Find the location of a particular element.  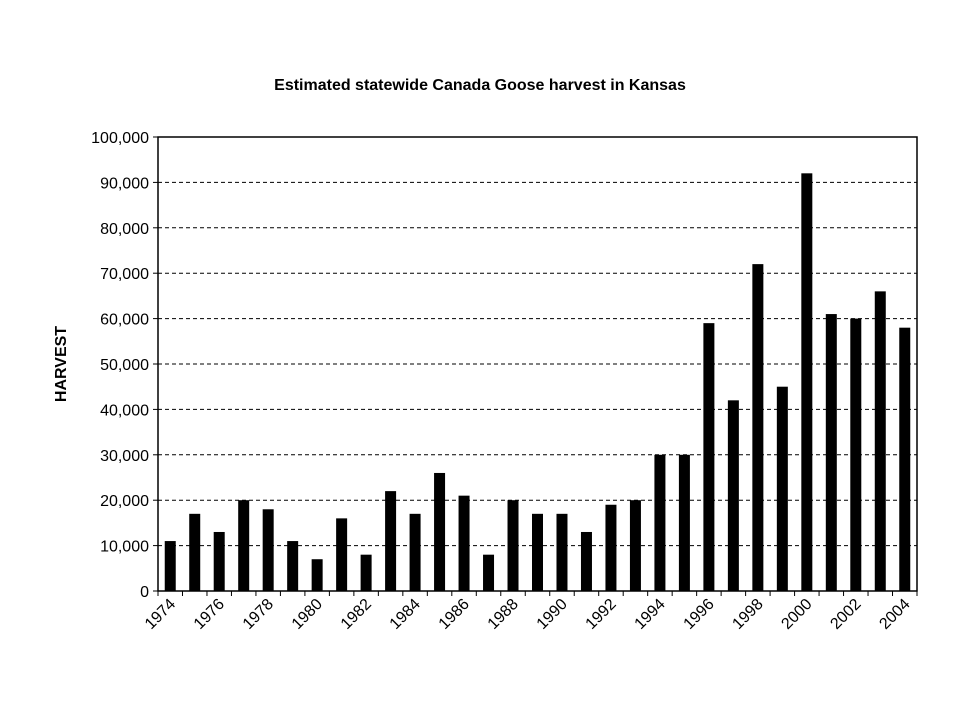

bar-1978 is located at coordinates (268, 550).